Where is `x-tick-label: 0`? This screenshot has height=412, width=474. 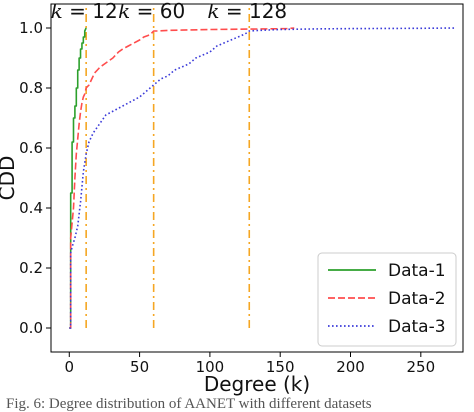 x-tick-label: 0 is located at coordinates (70, 367).